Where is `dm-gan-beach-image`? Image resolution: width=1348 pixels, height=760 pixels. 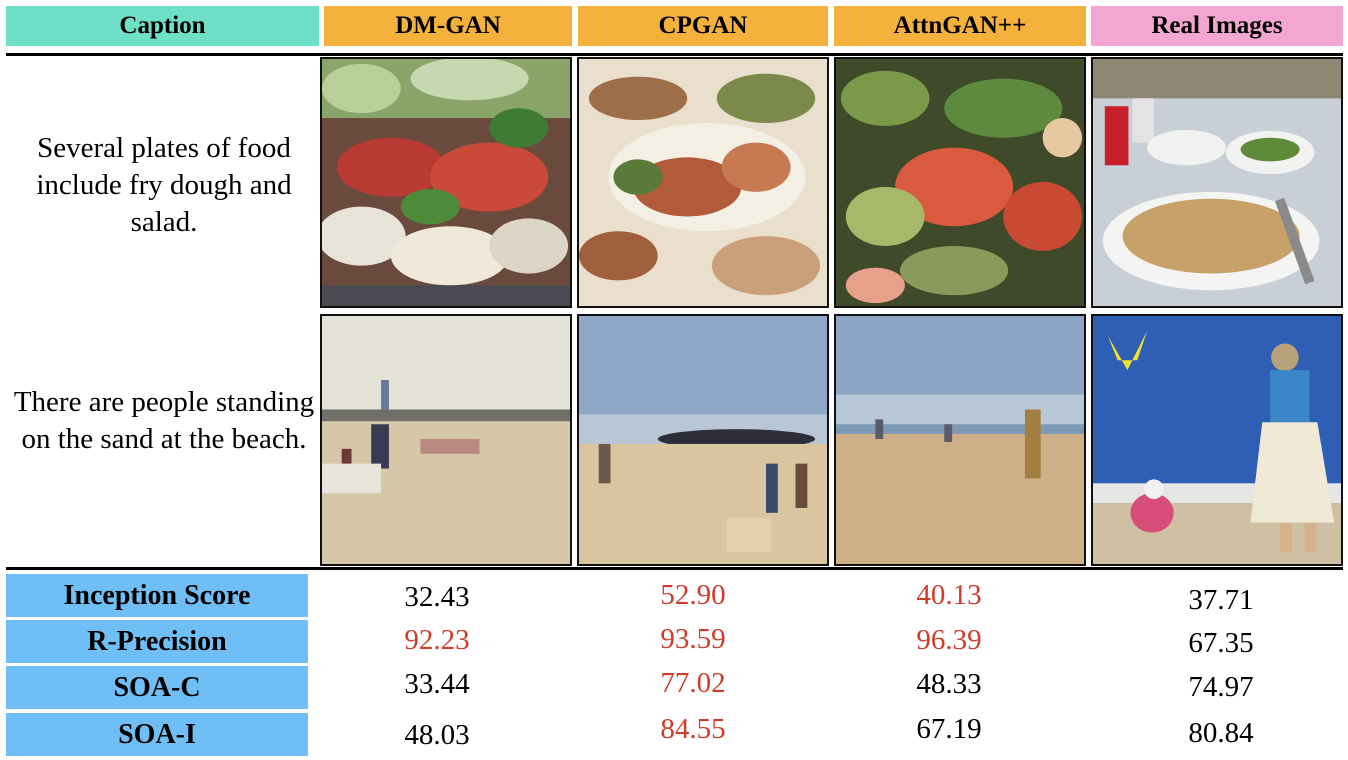
dm-gan-beach-image is located at coordinates (446, 440).